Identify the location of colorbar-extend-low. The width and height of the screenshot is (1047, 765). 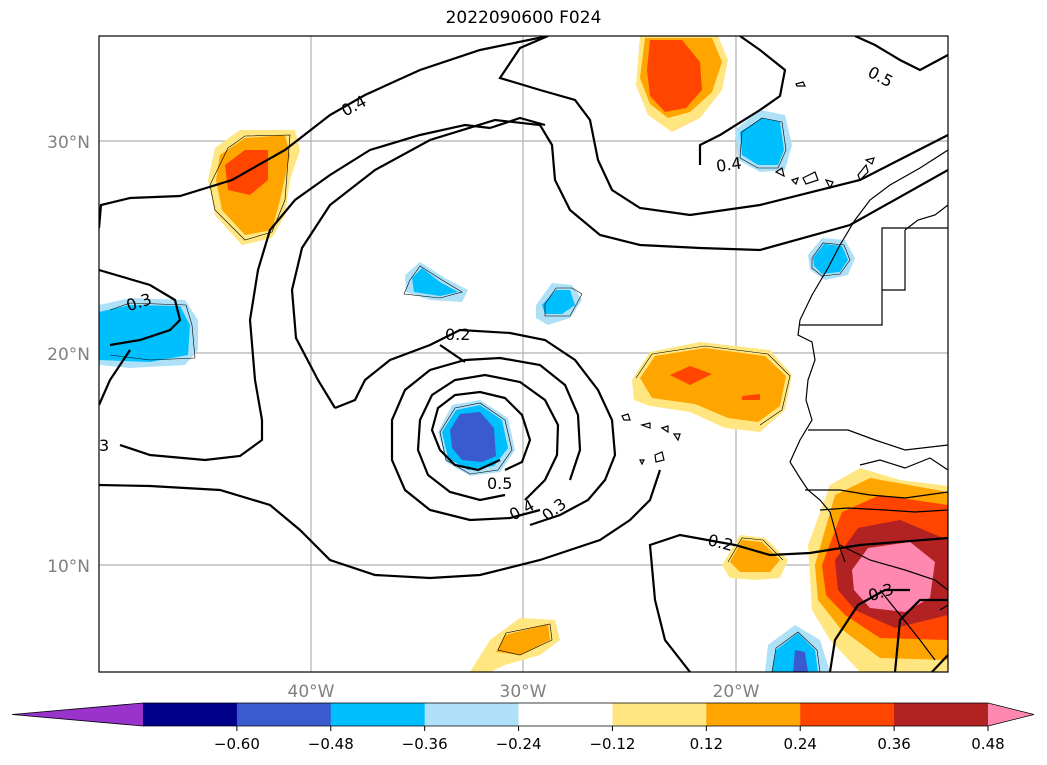
(77, 714).